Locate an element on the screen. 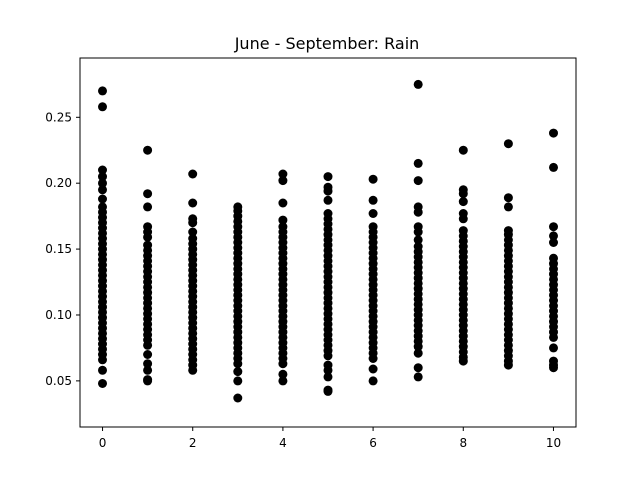  x-tick-label: 2 is located at coordinates (193, 443).